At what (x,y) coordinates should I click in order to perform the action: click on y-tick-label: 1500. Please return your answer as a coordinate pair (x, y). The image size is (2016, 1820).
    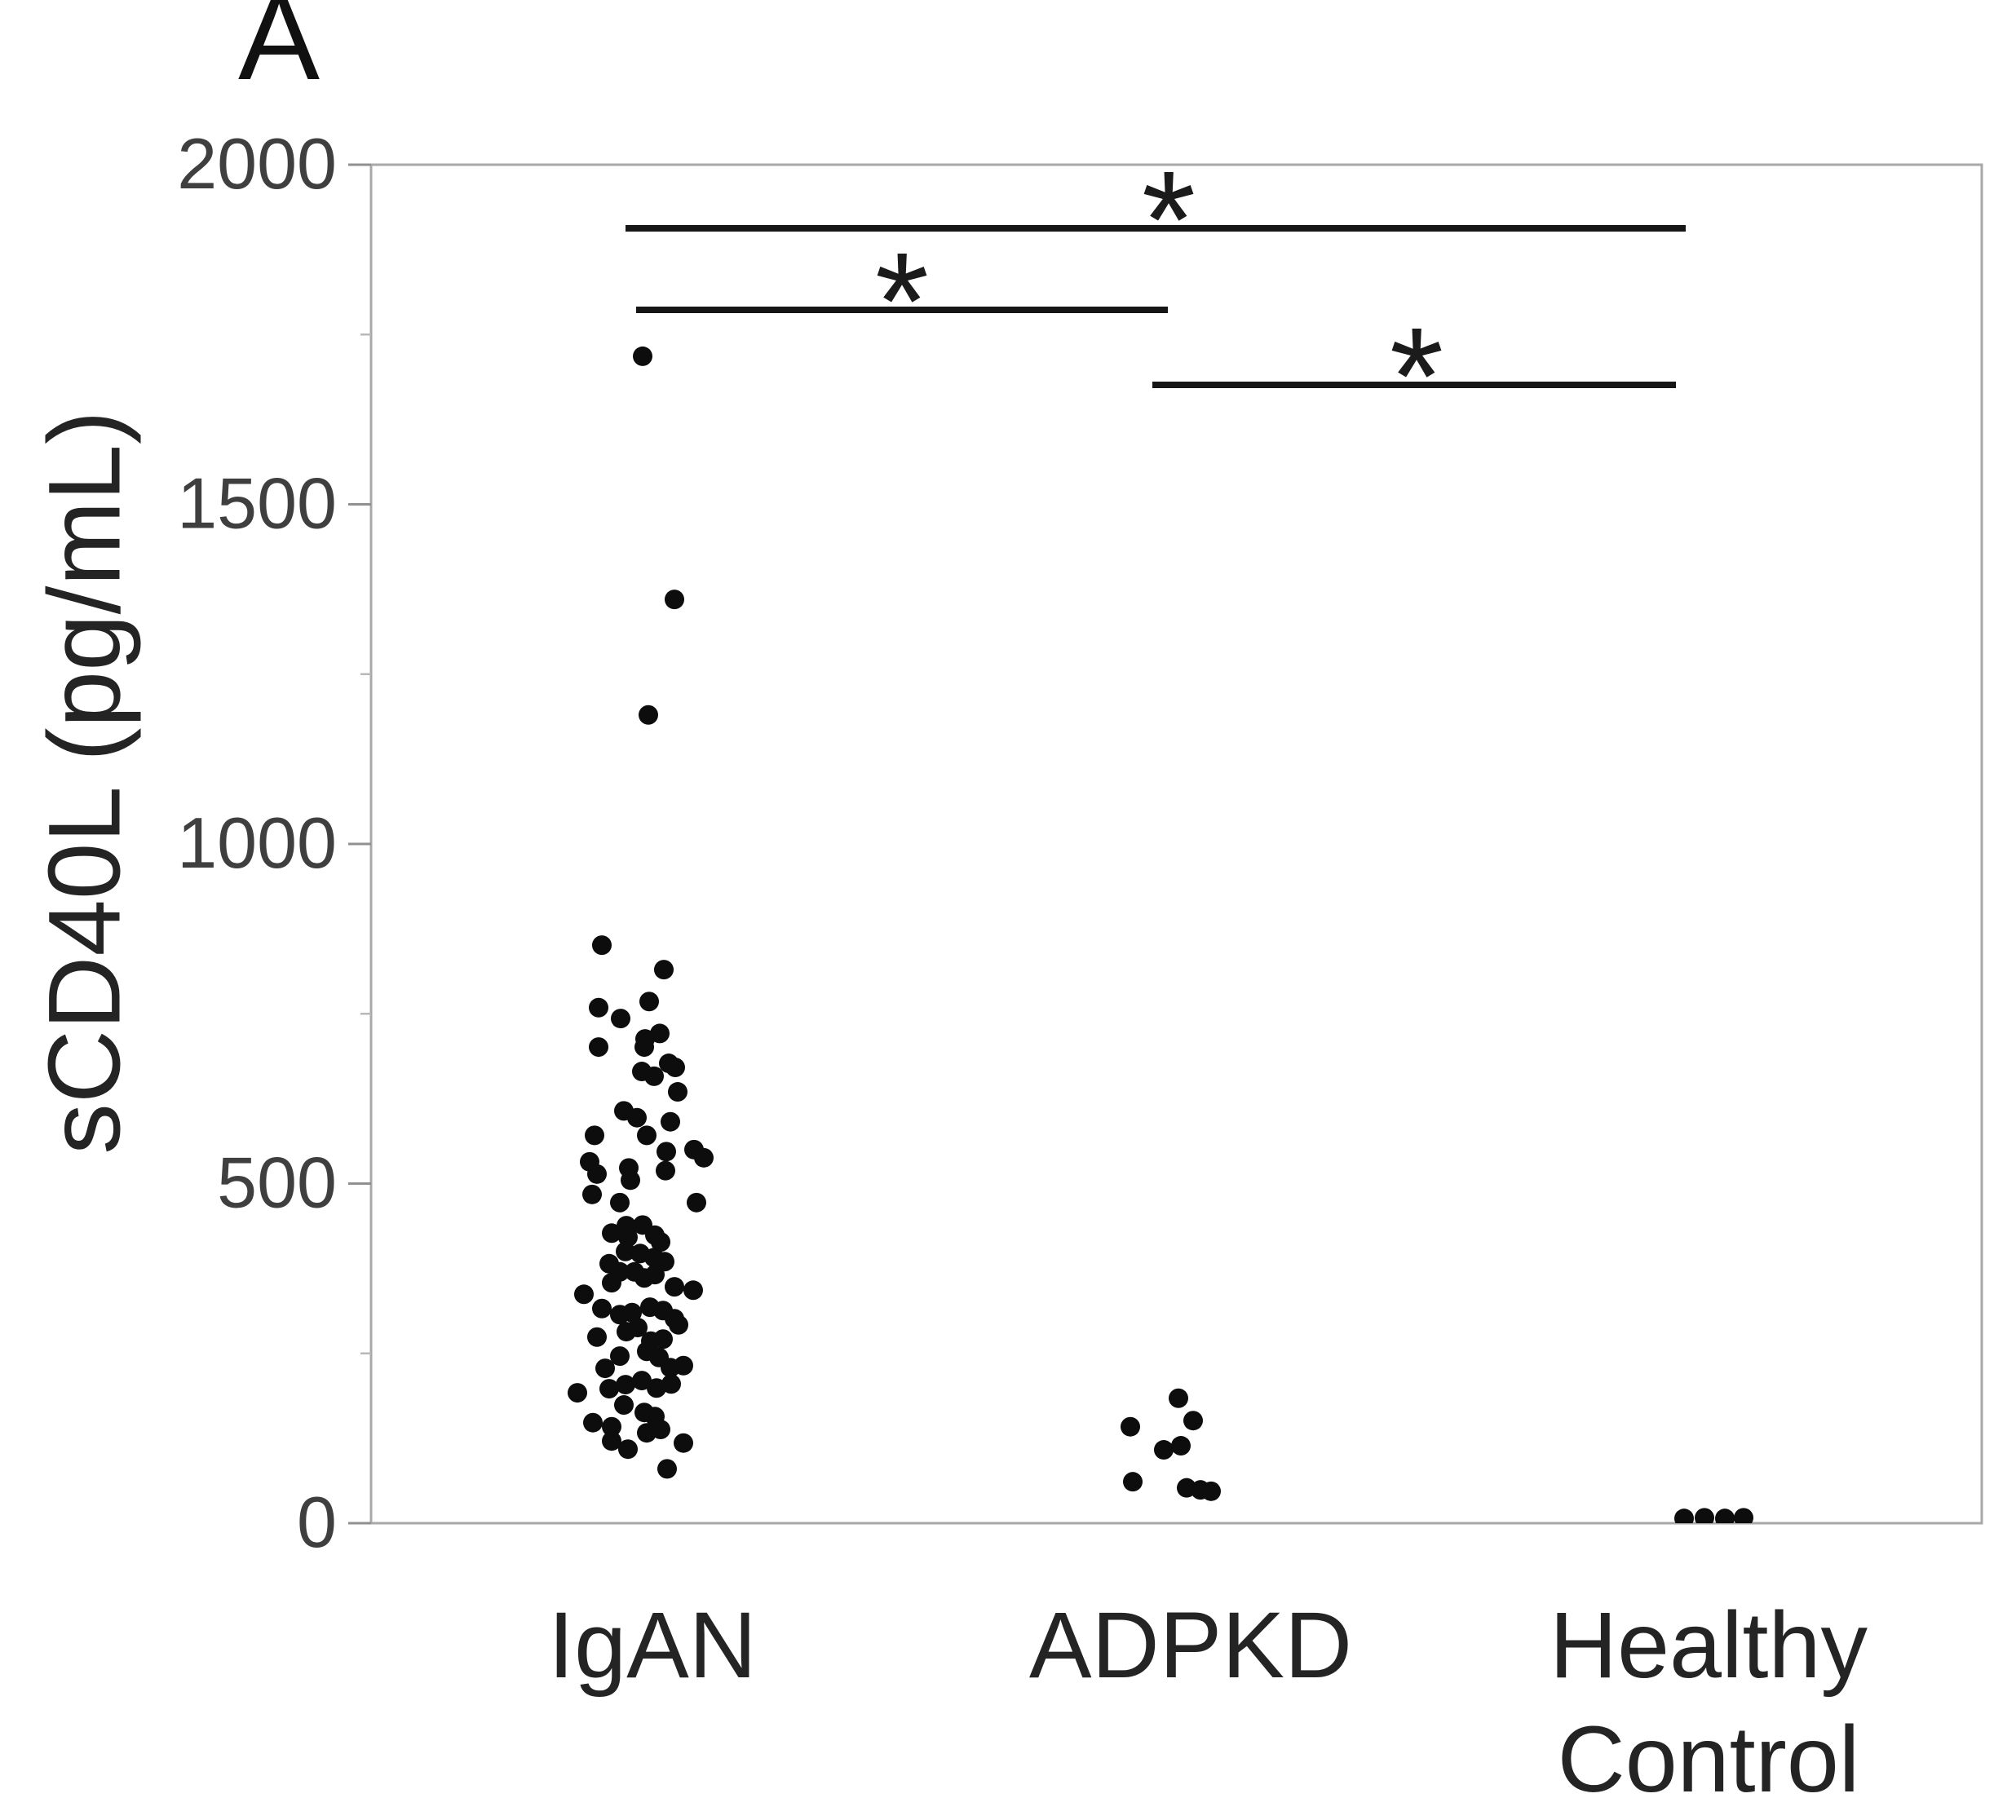
    Looking at the image, I should click on (257, 504).